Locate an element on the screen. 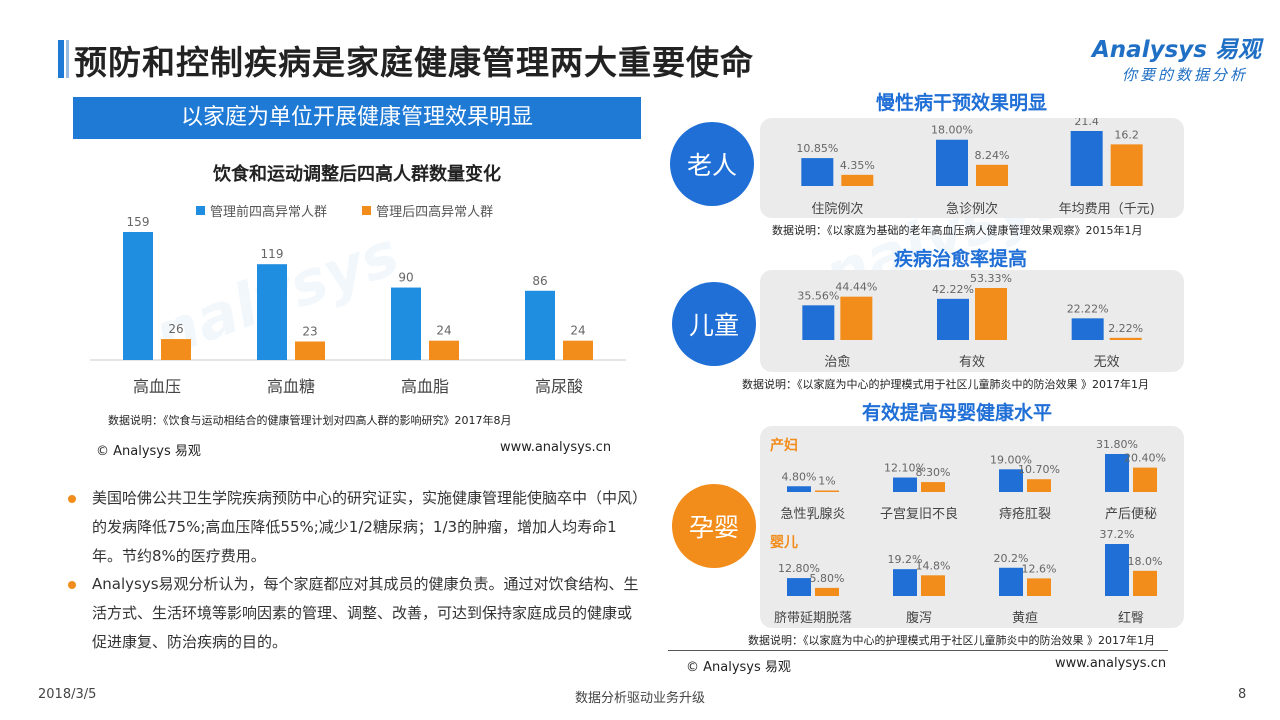 The image size is (1280, 720). data-label: 18.0% is located at coordinates (1145, 561).